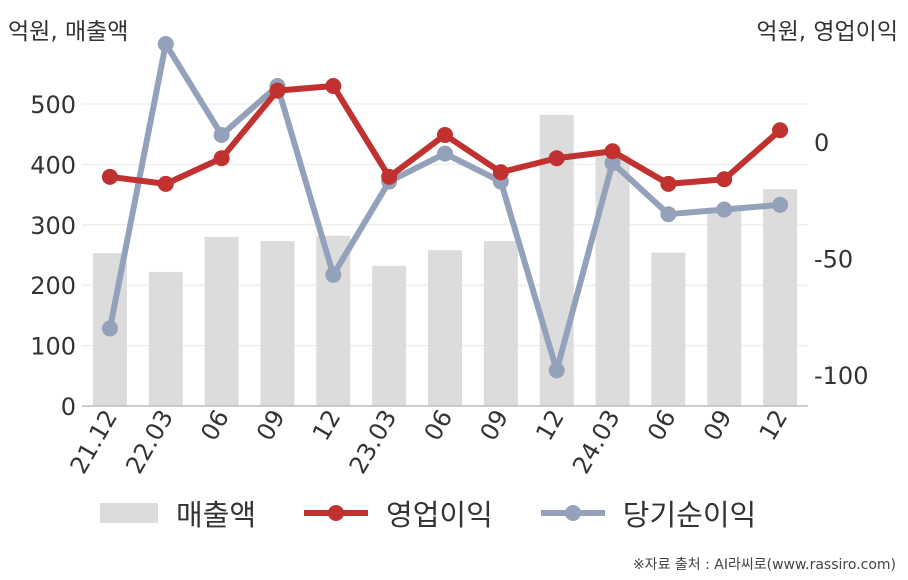 Image resolution: width=908 pixels, height=580 pixels. What do you see at coordinates (764, 565) in the screenshot?
I see `data-source: ※자료 출처 : AI라씨로(www.rassiro.com)` at bounding box center [764, 565].